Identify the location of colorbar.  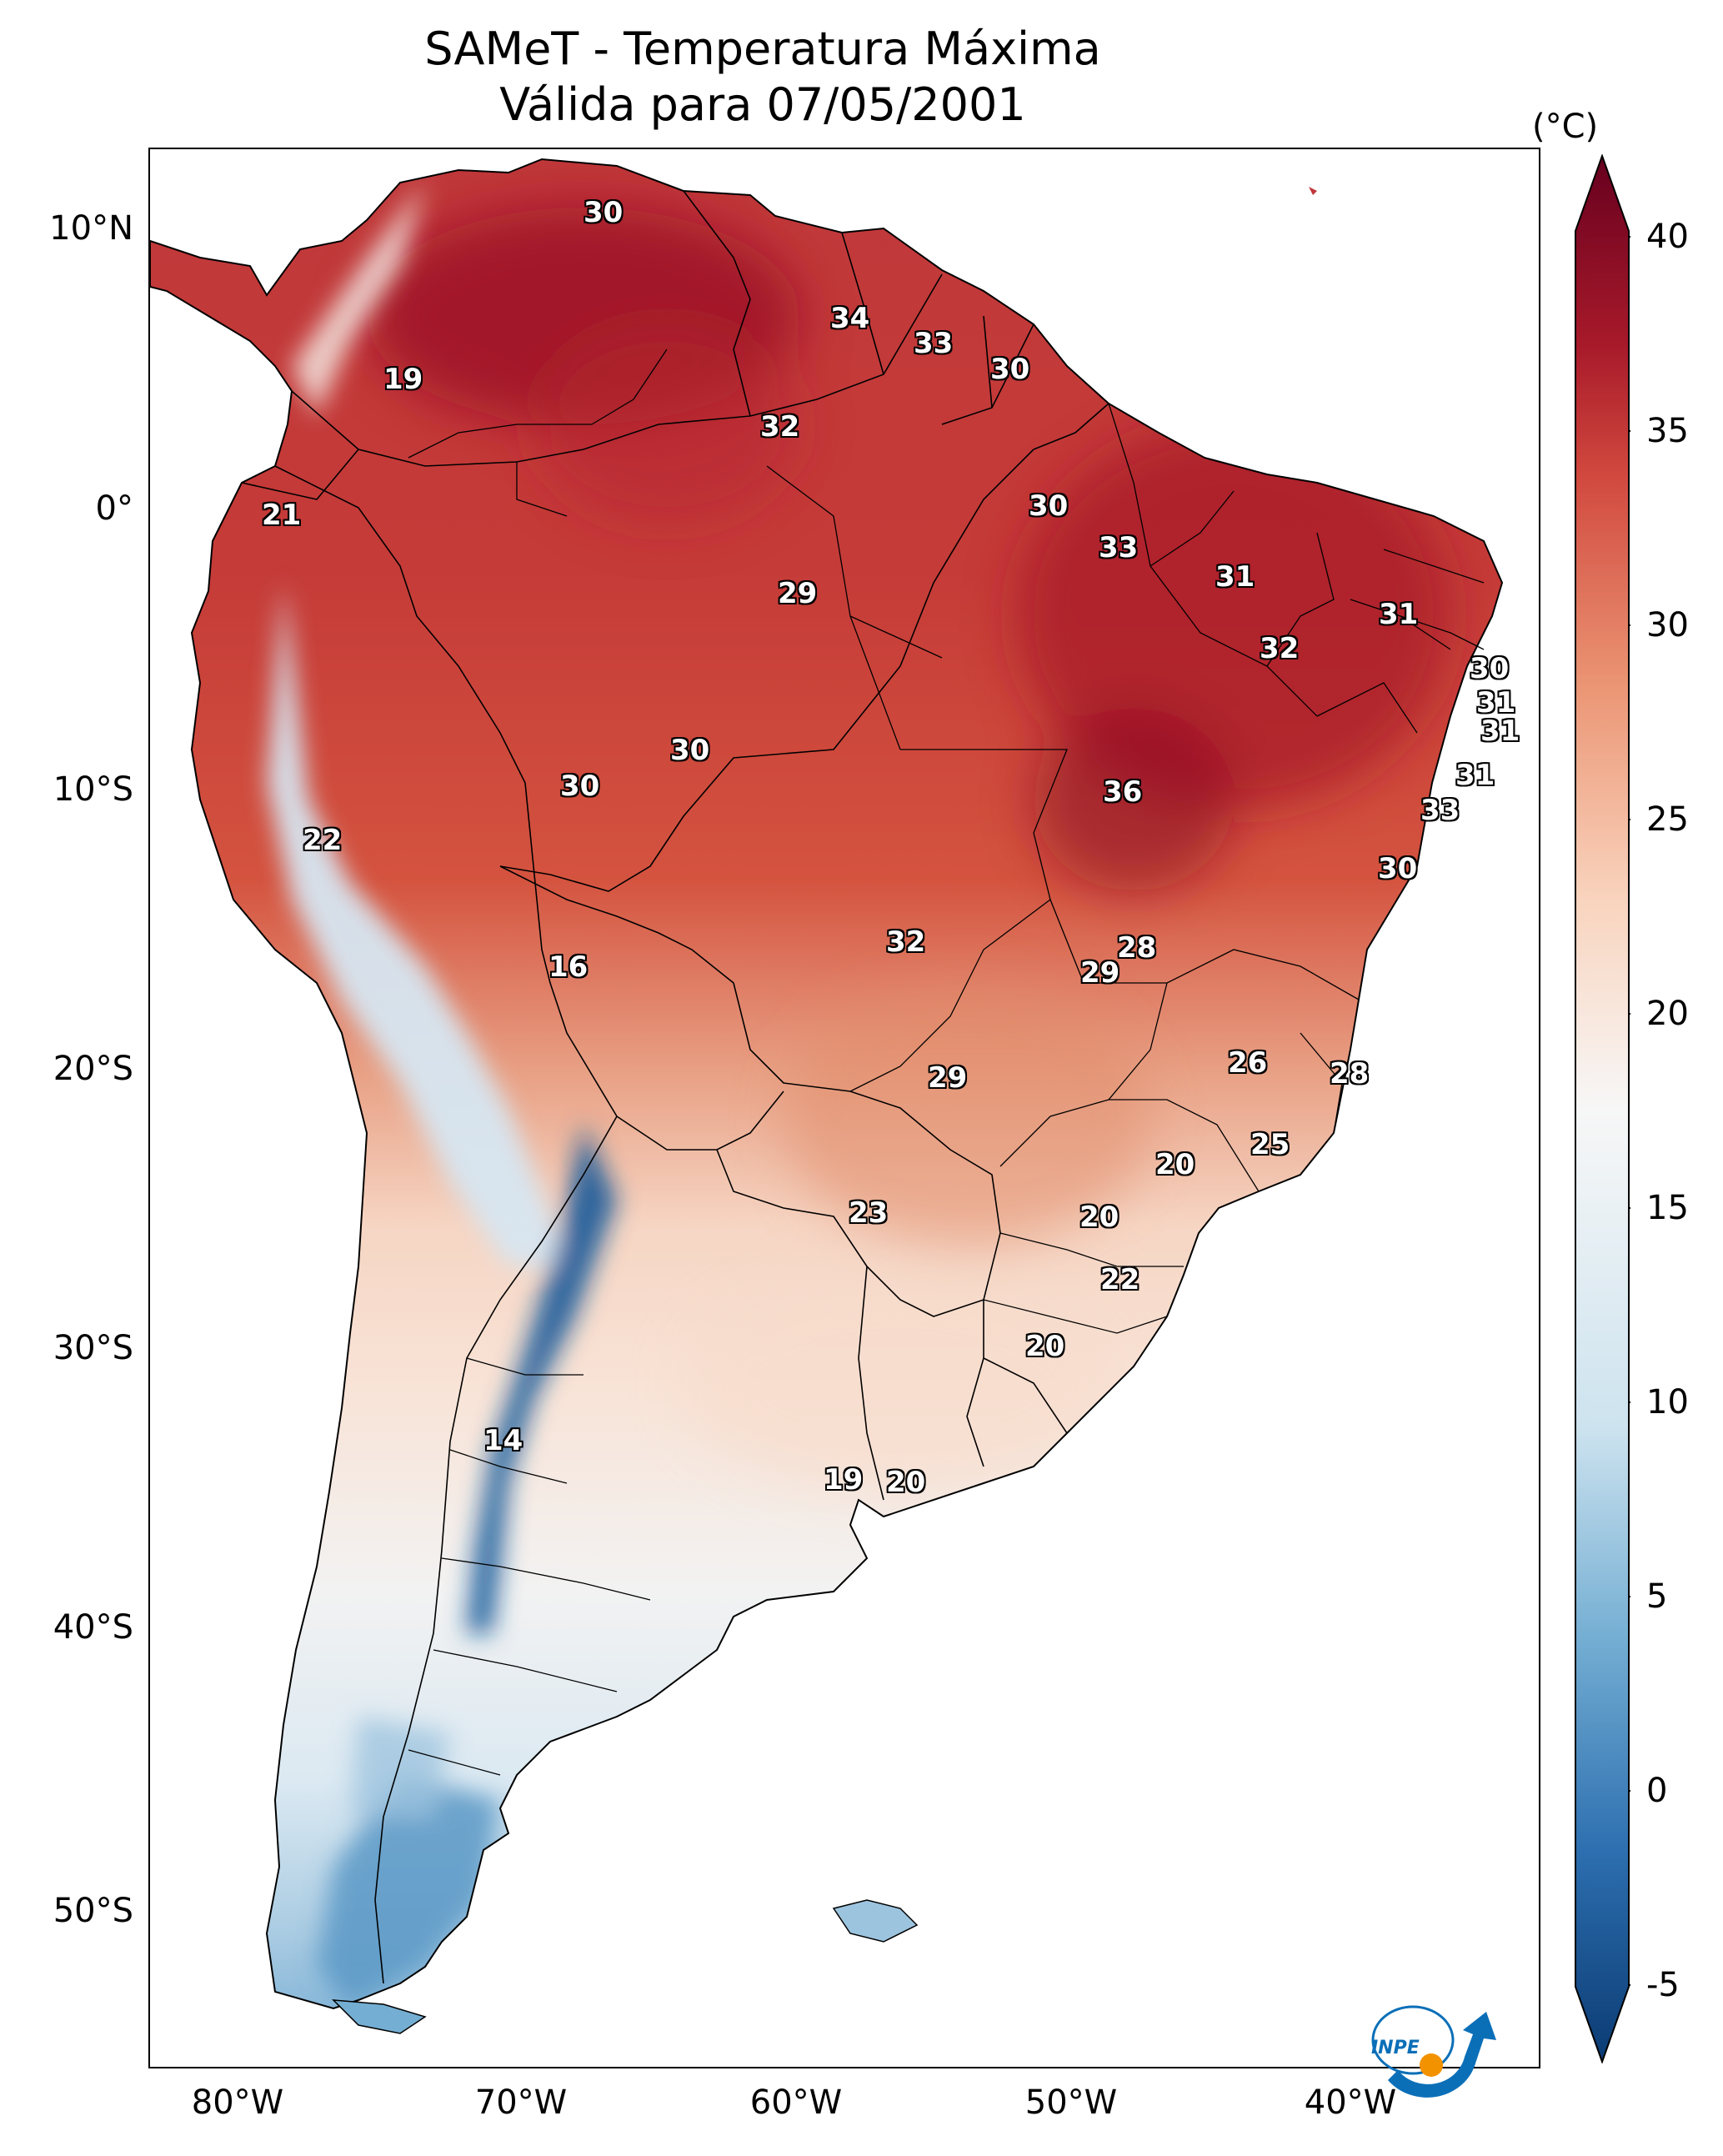
(1602, 1108).